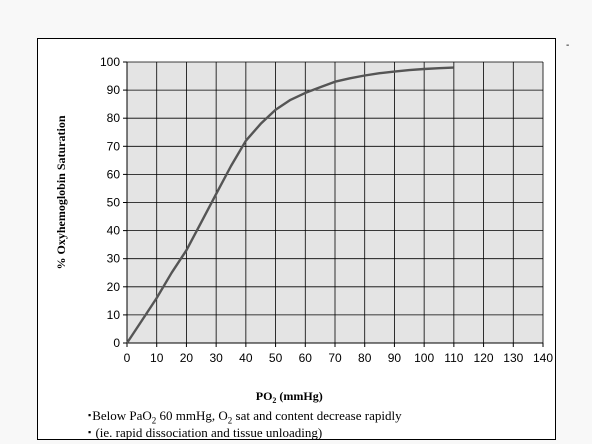  I want to click on note-1-sub-b: 2, so click(230, 420).